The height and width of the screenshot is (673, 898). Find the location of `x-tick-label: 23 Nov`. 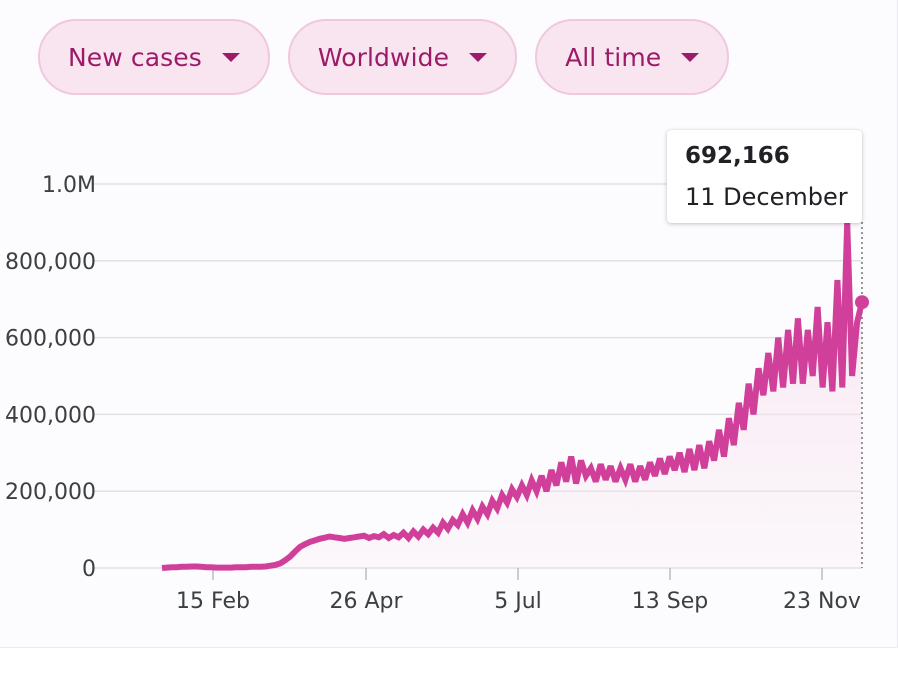

x-tick-label: 23 Nov is located at coordinates (822, 601).